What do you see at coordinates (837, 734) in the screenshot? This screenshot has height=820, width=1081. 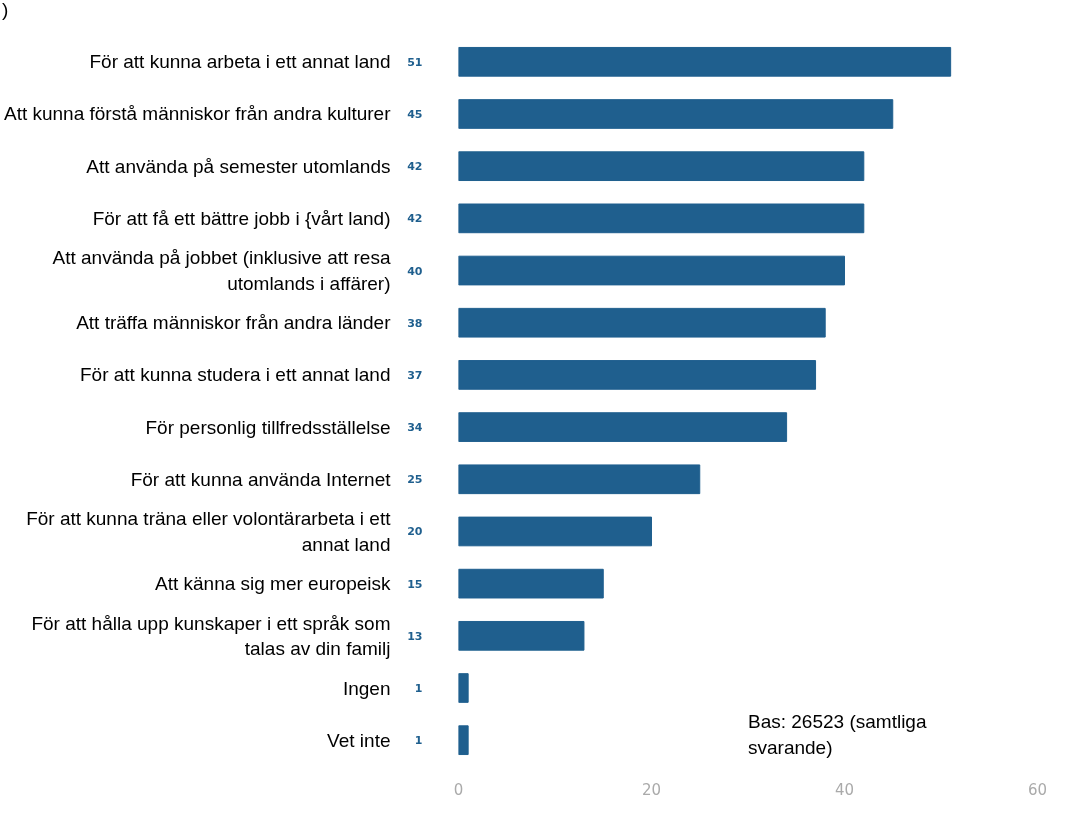 I see `annotation: Bas: 26523 (samtliga svarande)` at bounding box center [837, 734].